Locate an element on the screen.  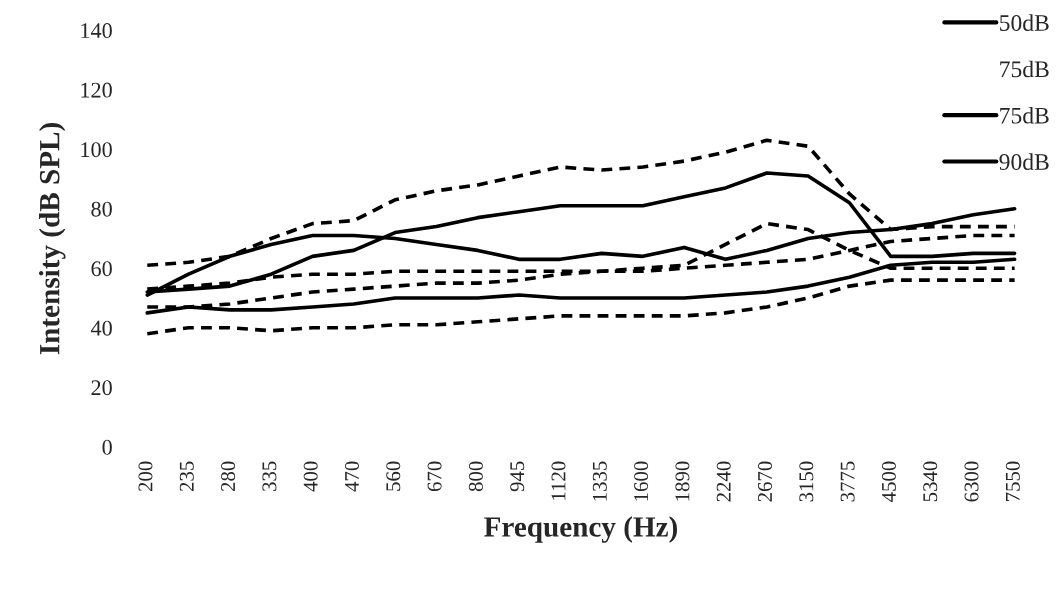
y-tick-label: 60 is located at coordinates (101, 269).